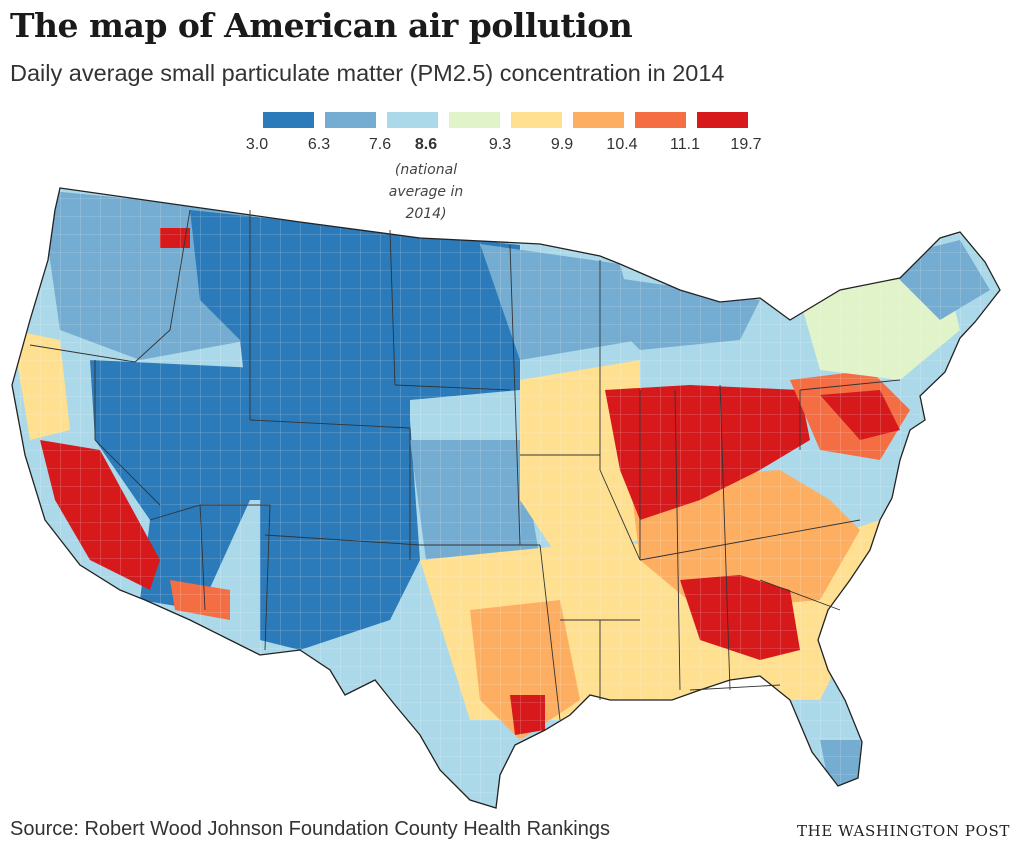 This screenshot has width=1024, height=863. I want to click on national-average-note: (national average in 2014), so click(426, 192).